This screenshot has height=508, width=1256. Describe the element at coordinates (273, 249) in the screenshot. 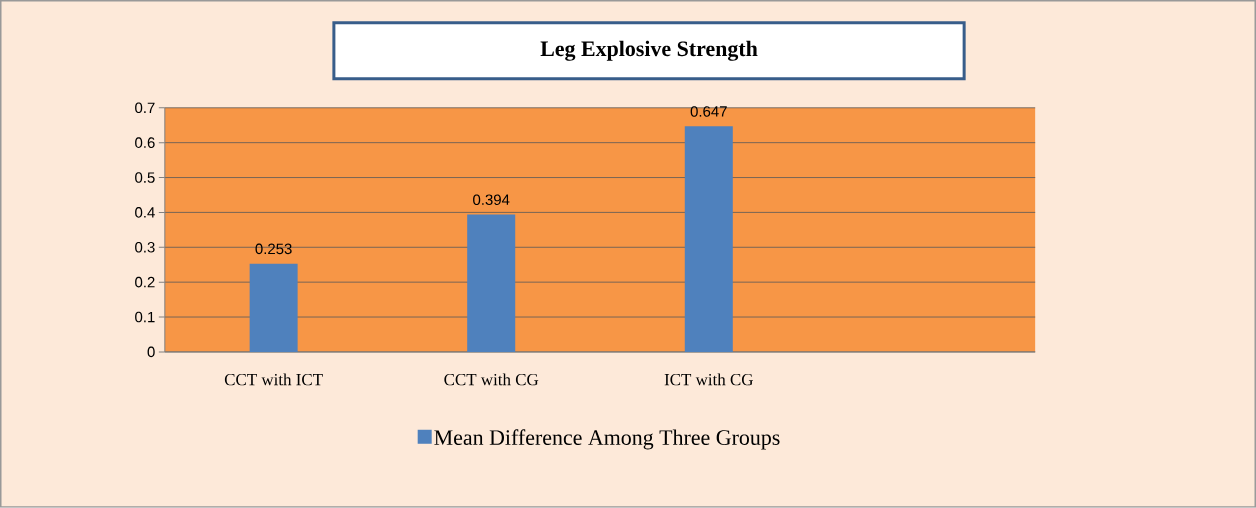

I see `data-label: 0.253` at that location.